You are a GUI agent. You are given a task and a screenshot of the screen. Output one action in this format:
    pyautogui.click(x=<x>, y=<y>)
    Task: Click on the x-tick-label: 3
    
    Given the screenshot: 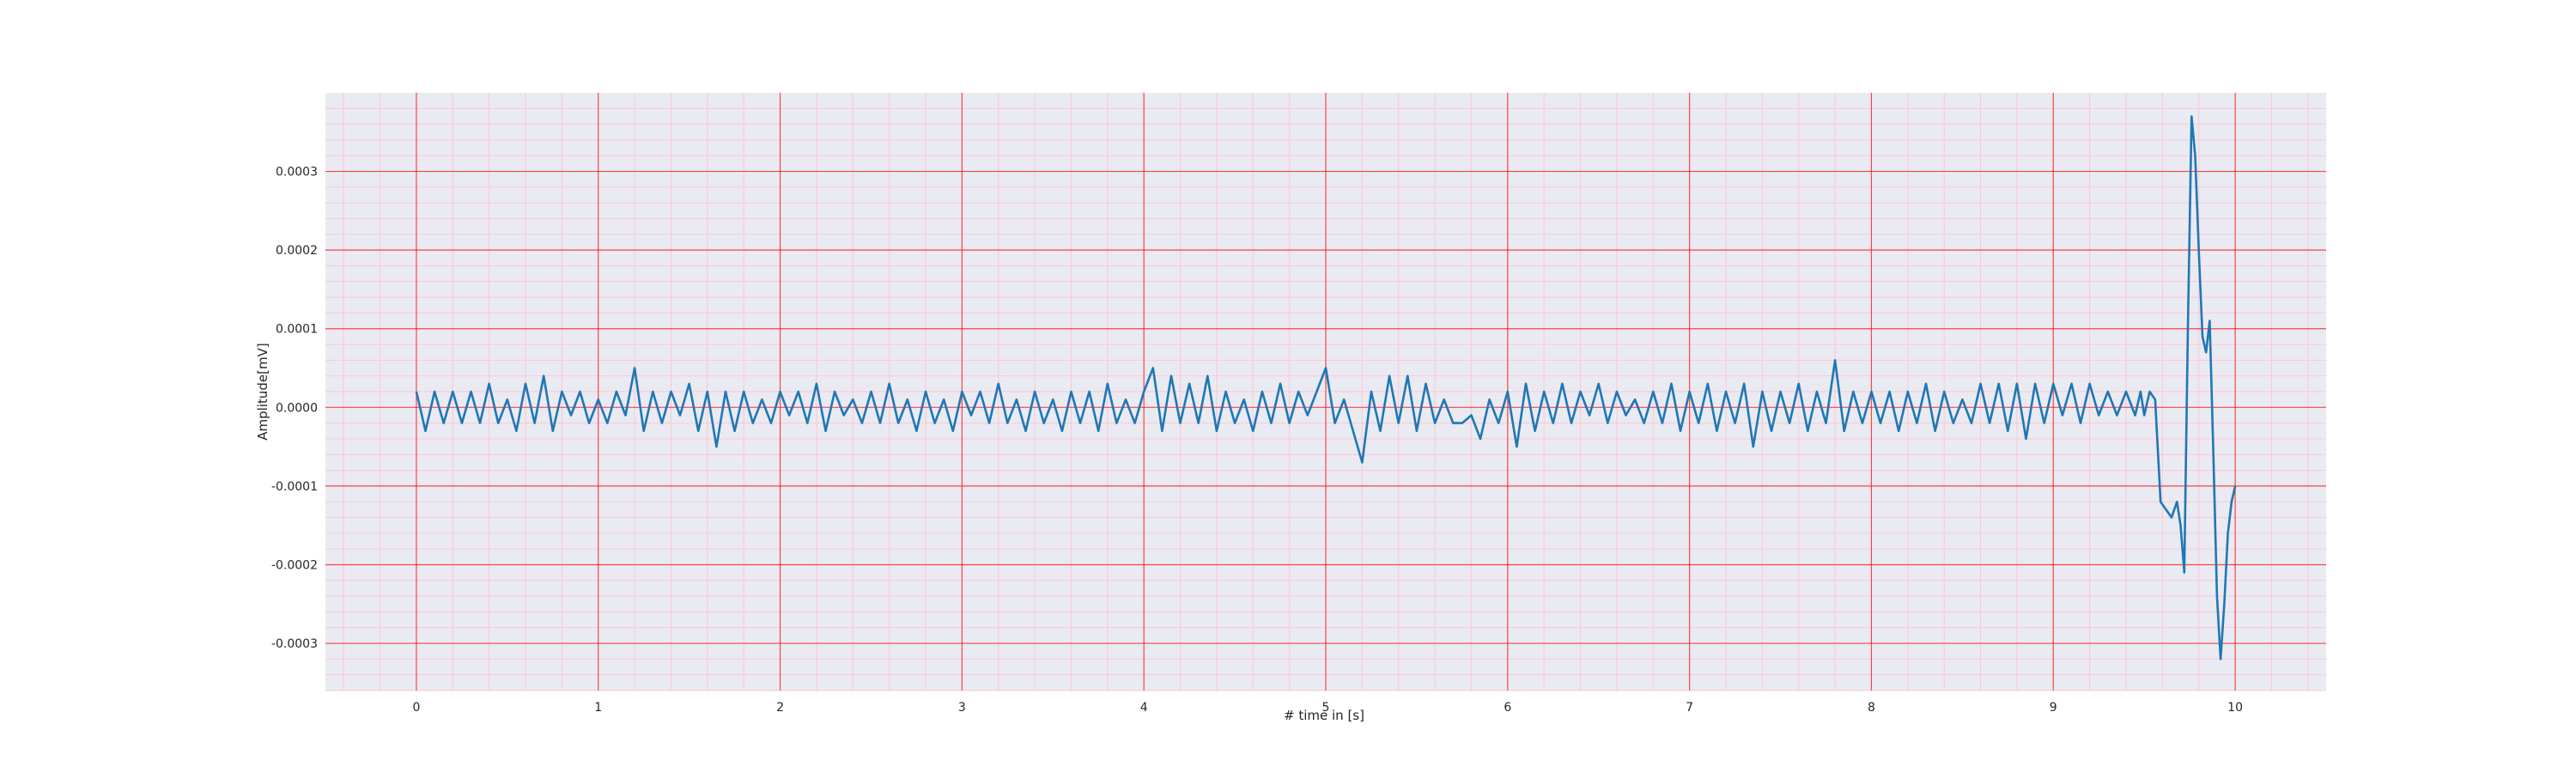 What is the action you would take?
    pyautogui.click(x=962, y=708)
    